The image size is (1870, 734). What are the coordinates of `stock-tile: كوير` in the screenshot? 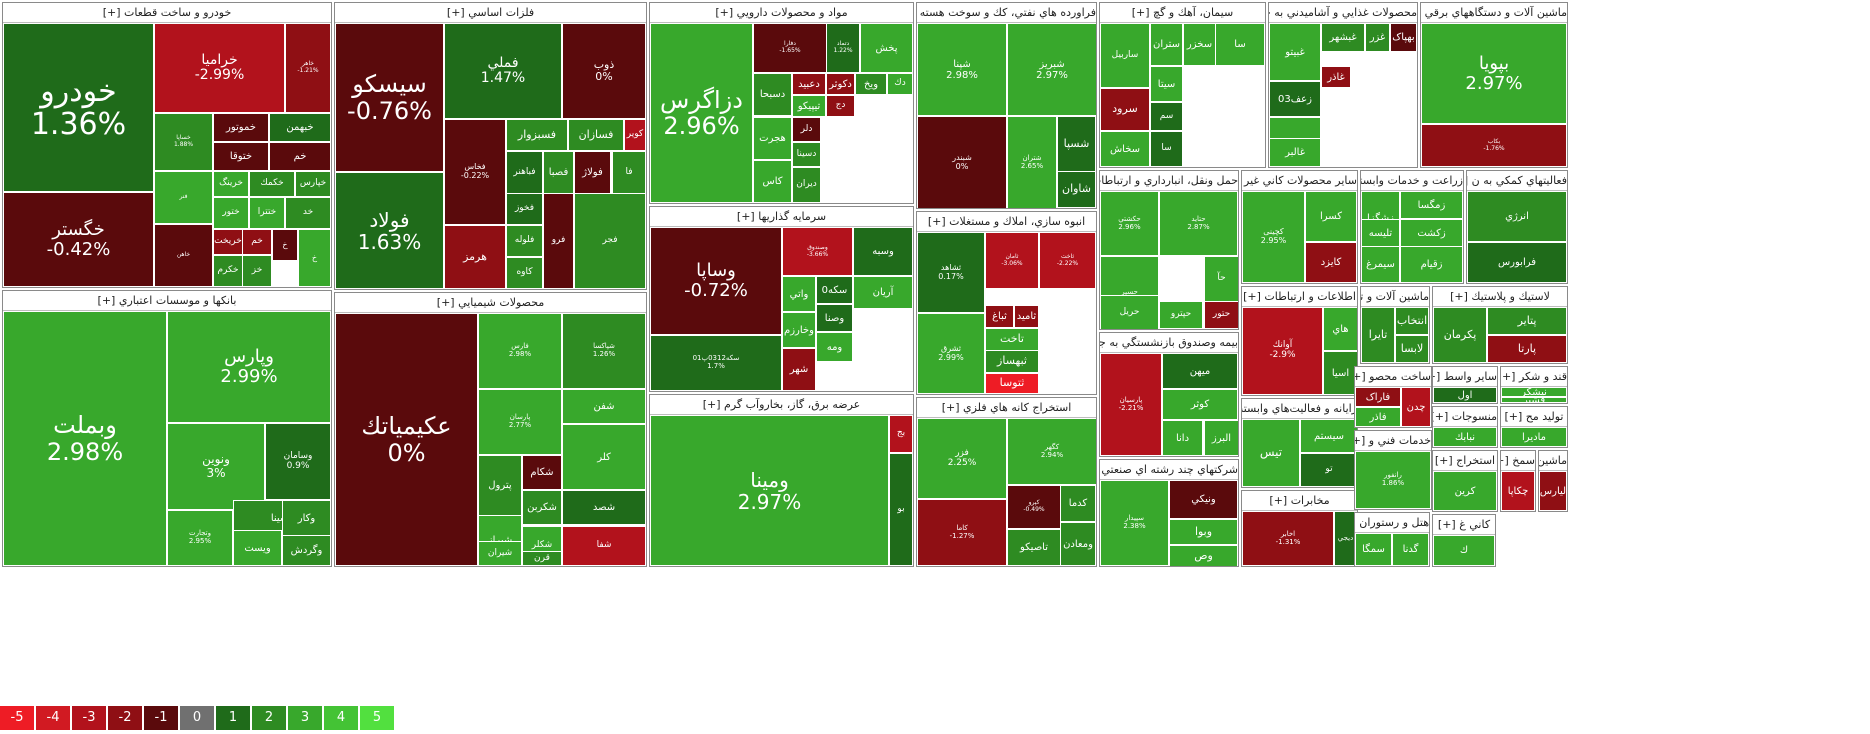 It's located at (635, 135).